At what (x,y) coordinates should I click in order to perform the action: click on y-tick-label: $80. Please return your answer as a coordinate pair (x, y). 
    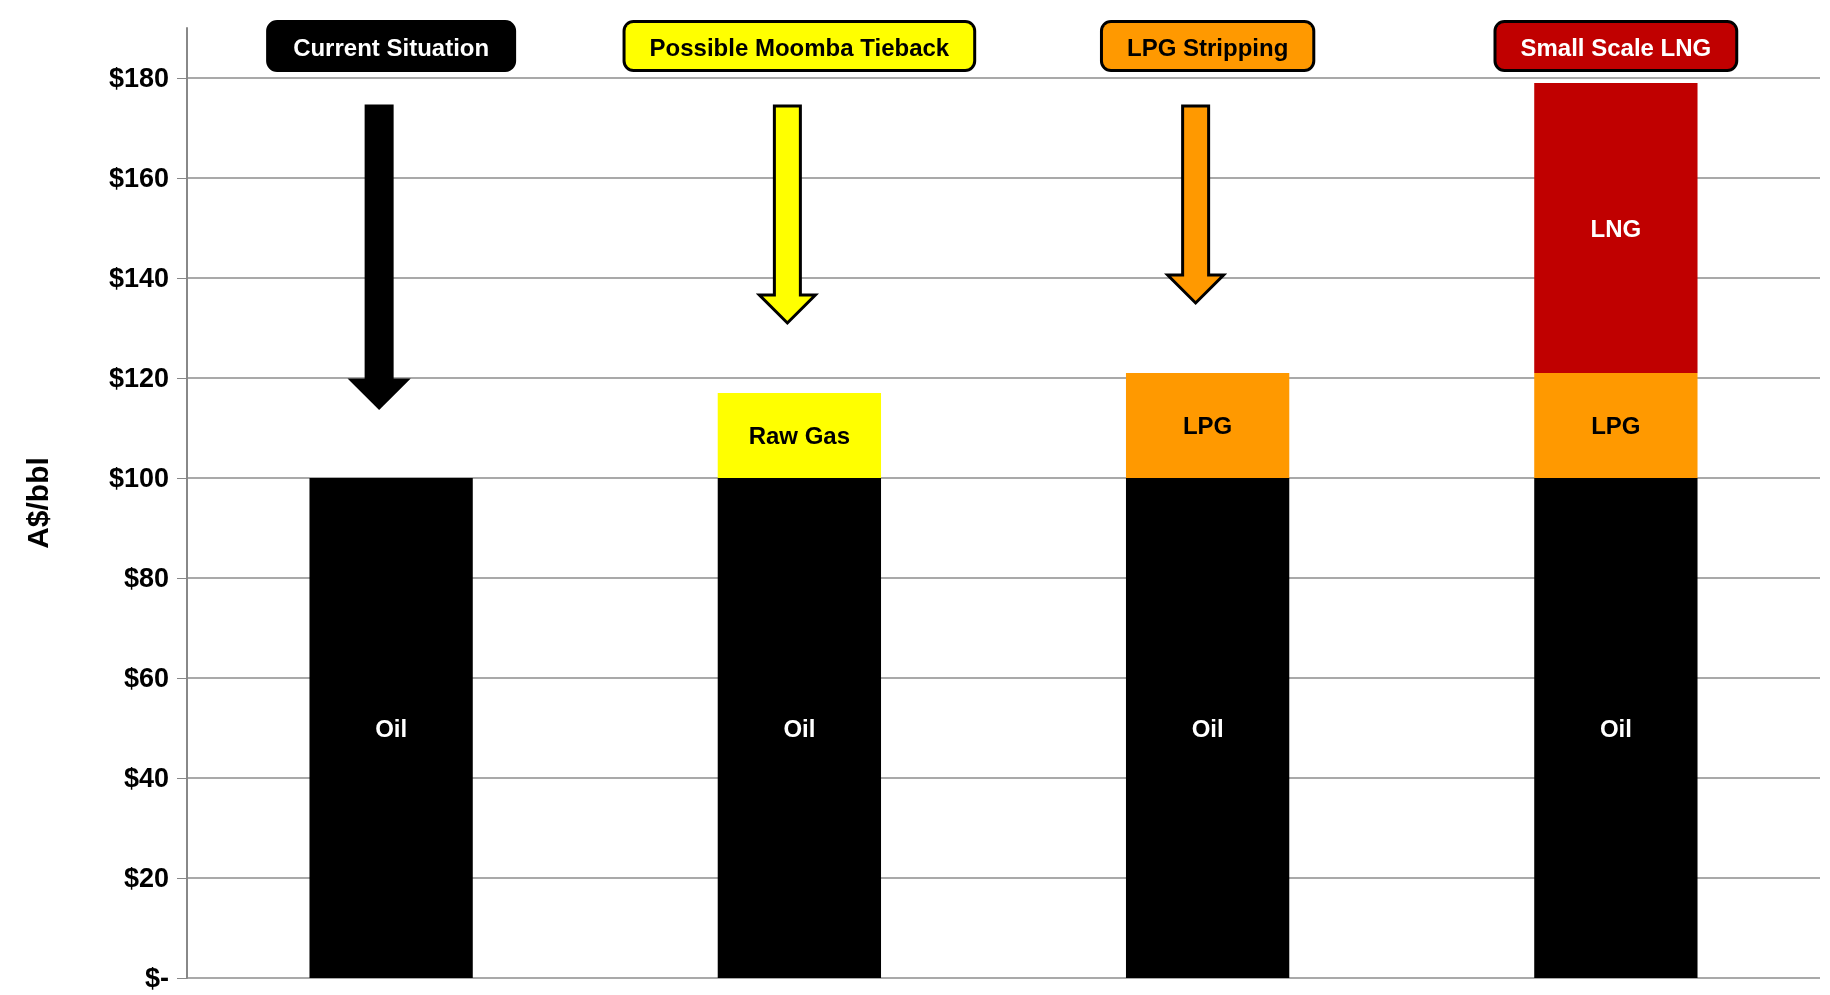
    Looking at the image, I should click on (146, 578).